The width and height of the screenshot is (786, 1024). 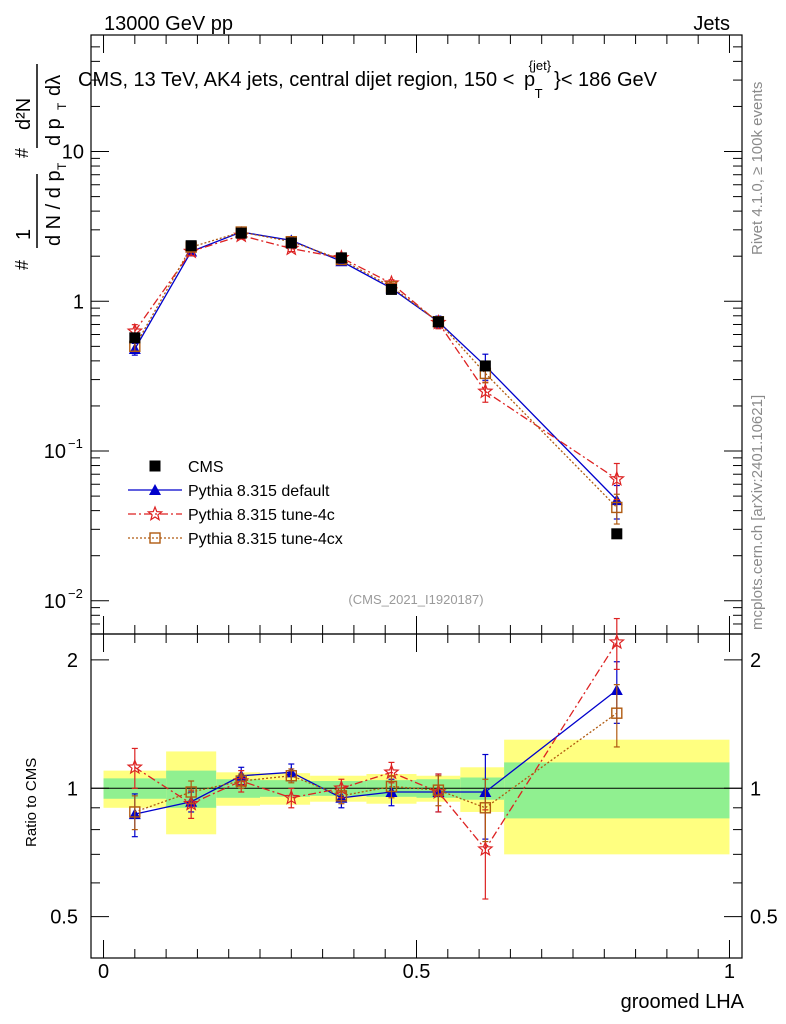 I want to click on ratio-tick-label: 2, so click(x=72, y=661).